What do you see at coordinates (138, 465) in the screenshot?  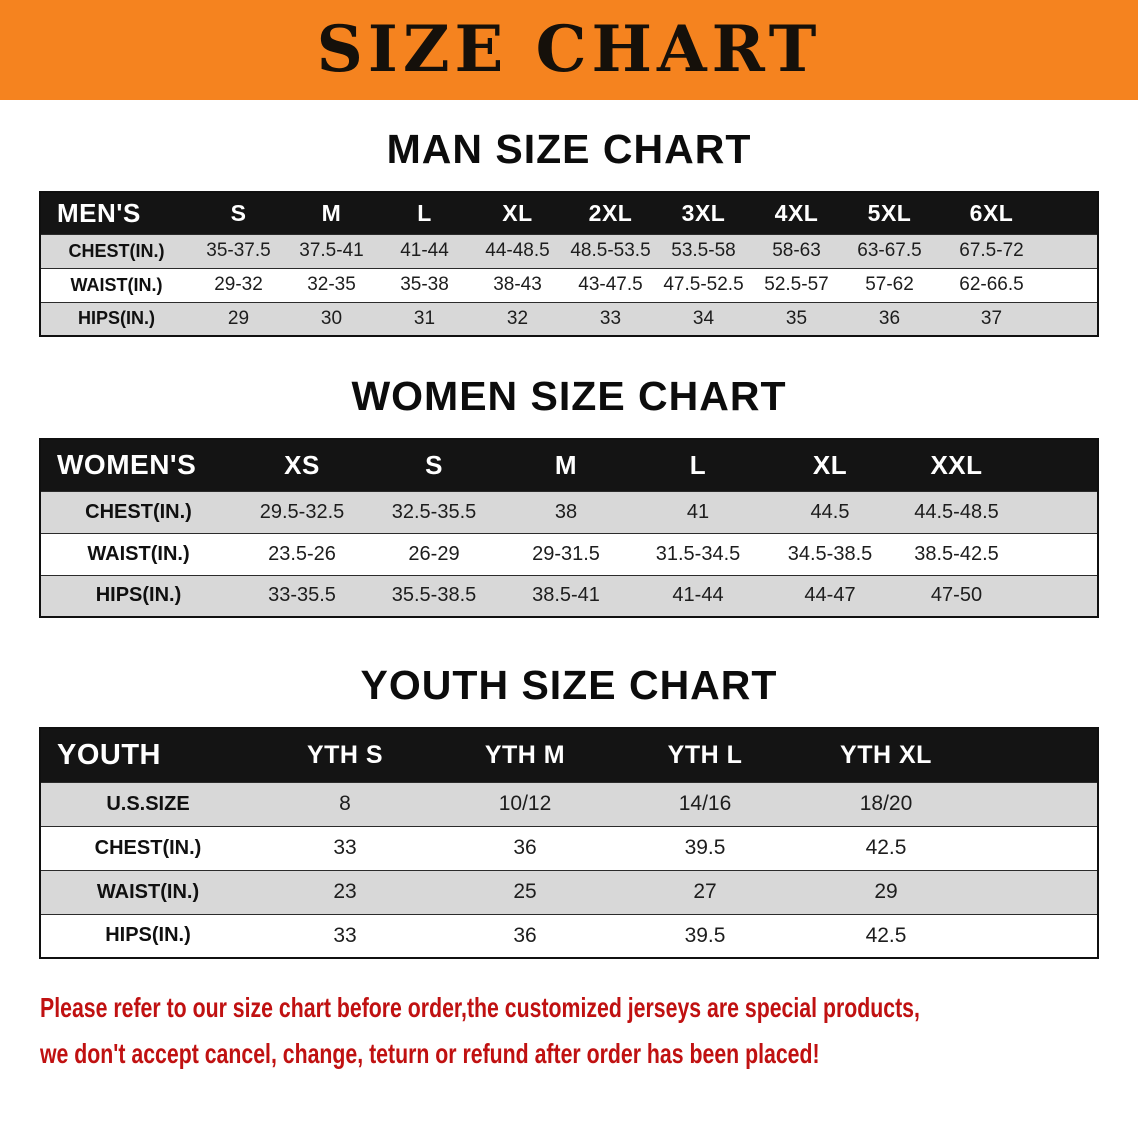 I see `women-table-title: WOMEN'S` at bounding box center [138, 465].